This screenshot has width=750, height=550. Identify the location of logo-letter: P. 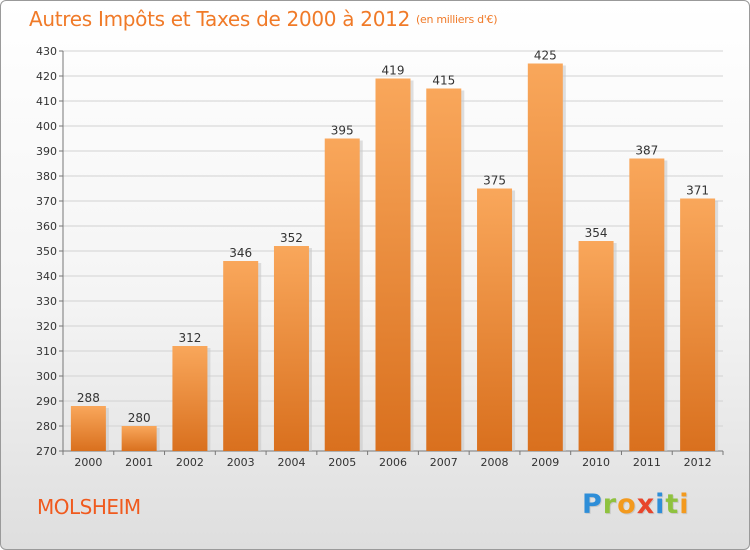
(592, 504).